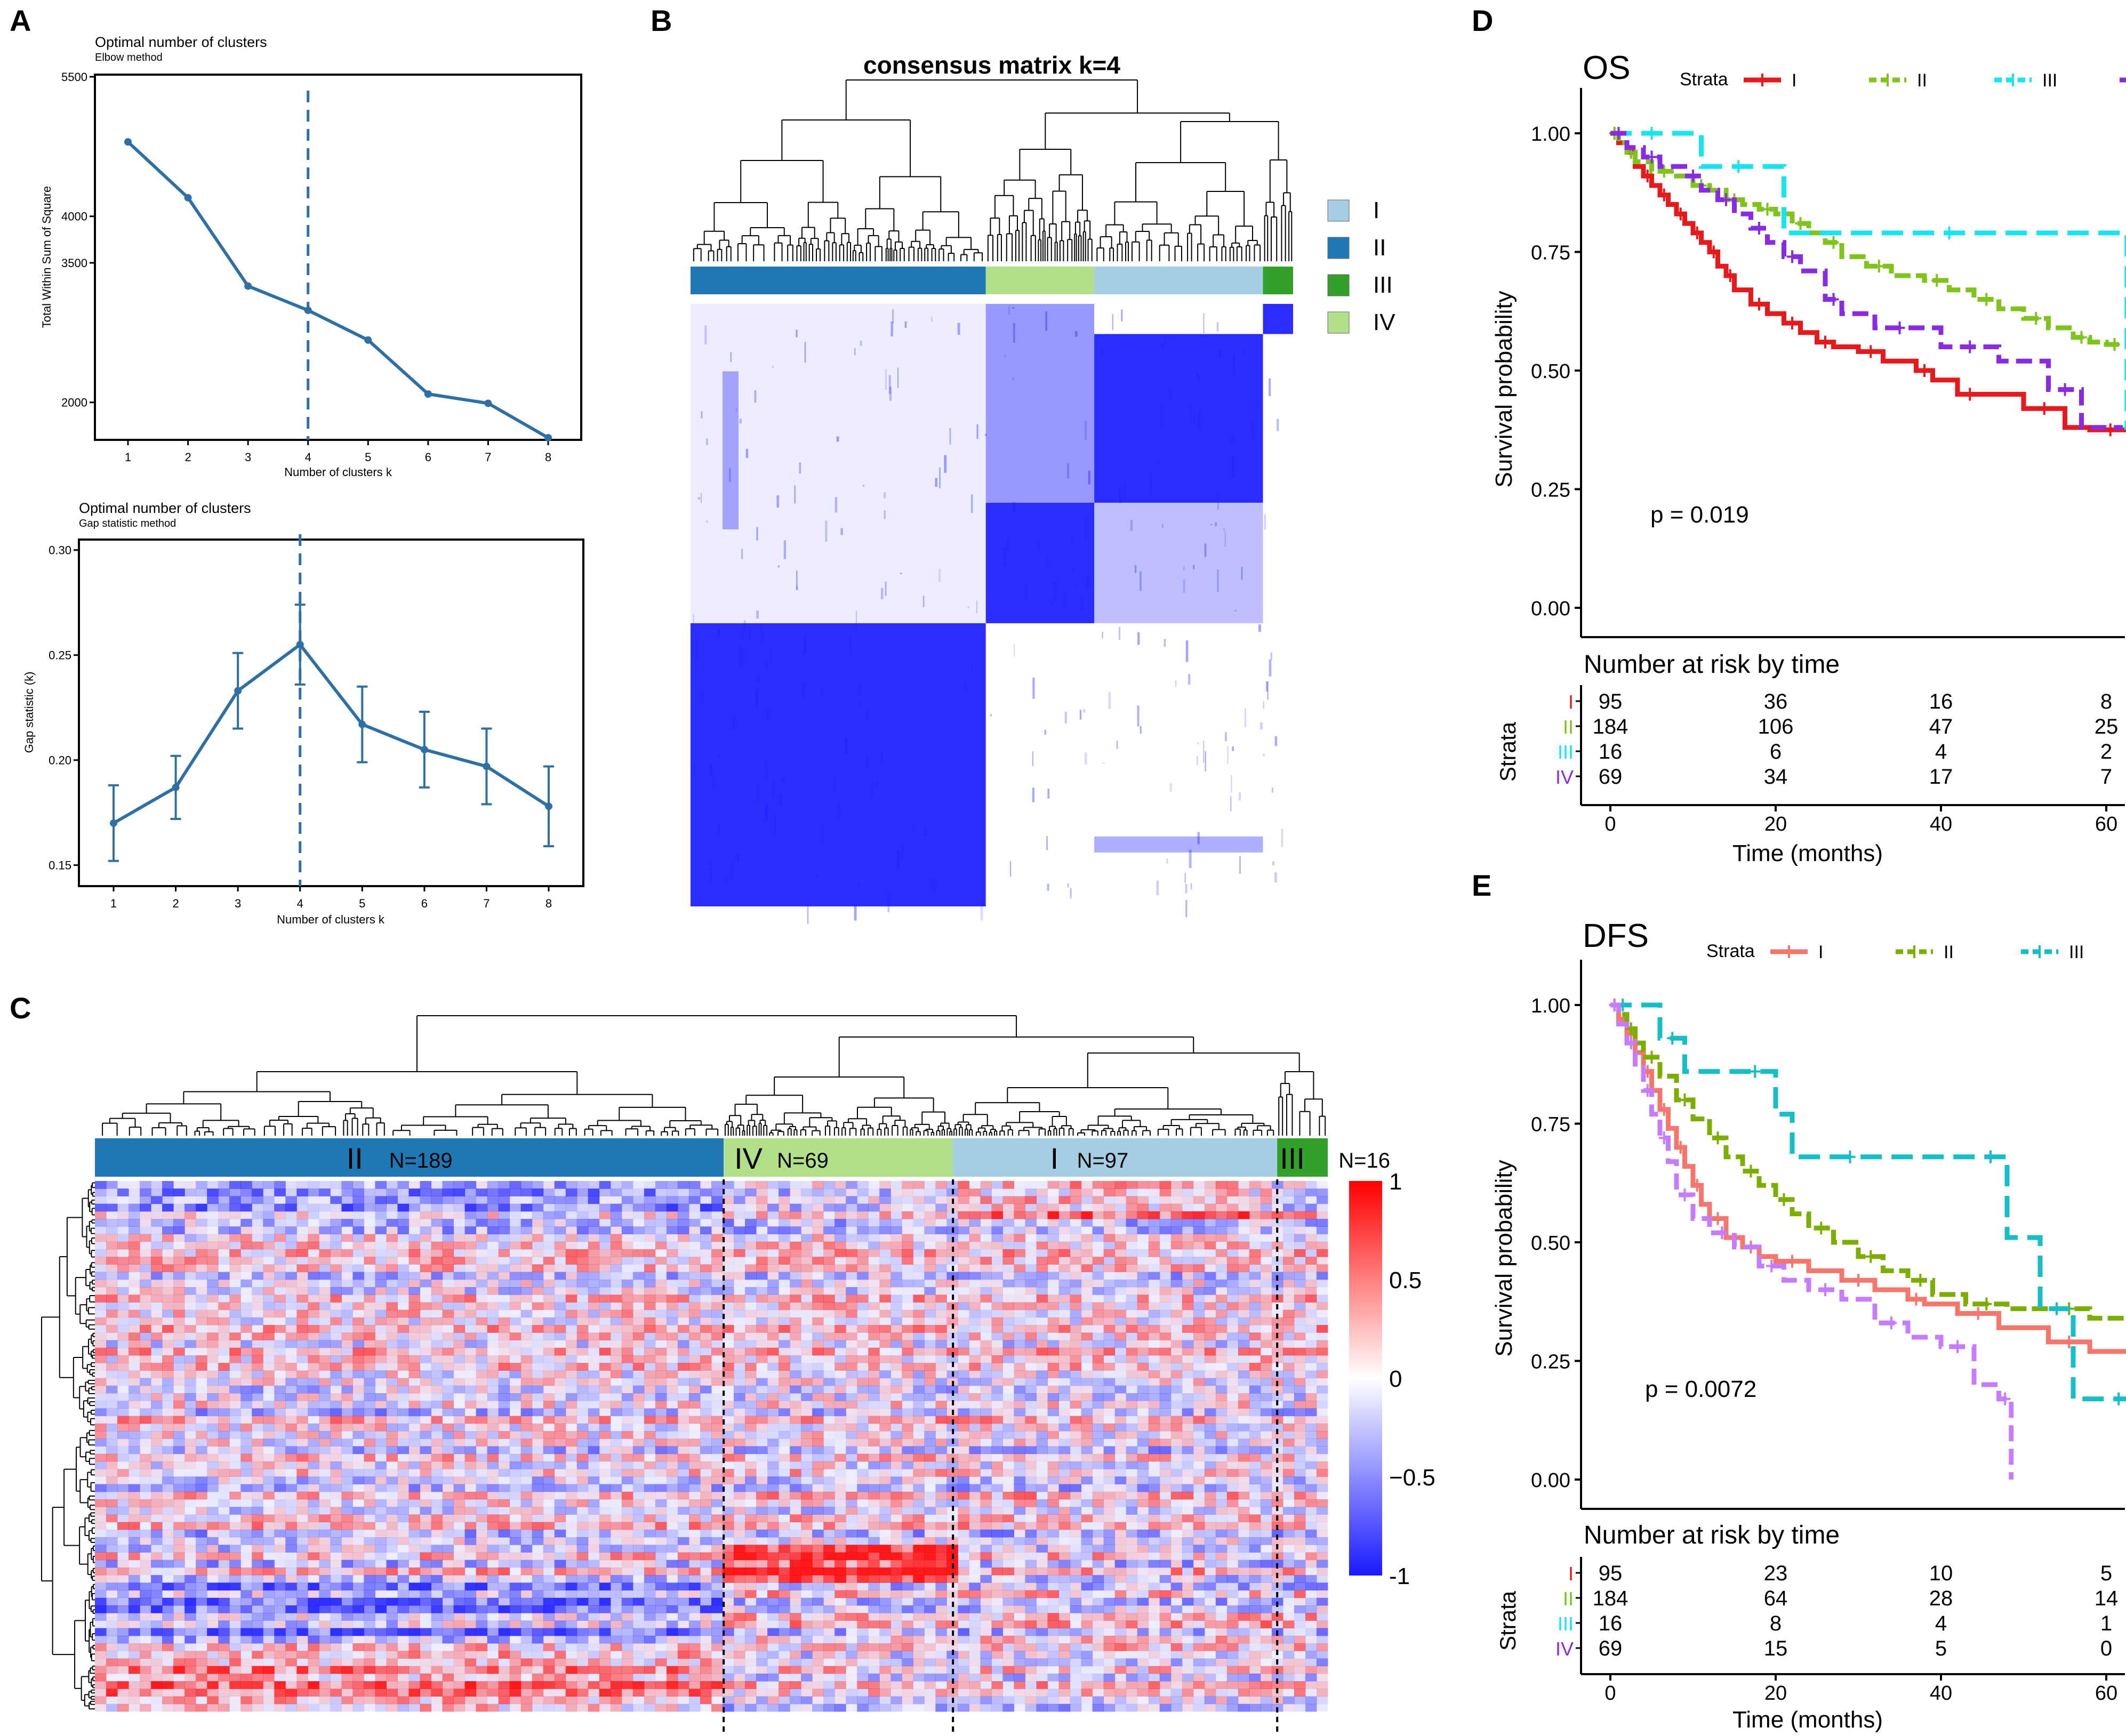 This screenshot has height=1736, width=2126. Describe the element at coordinates (308, 310) in the screenshot. I see `elbow-point` at that location.